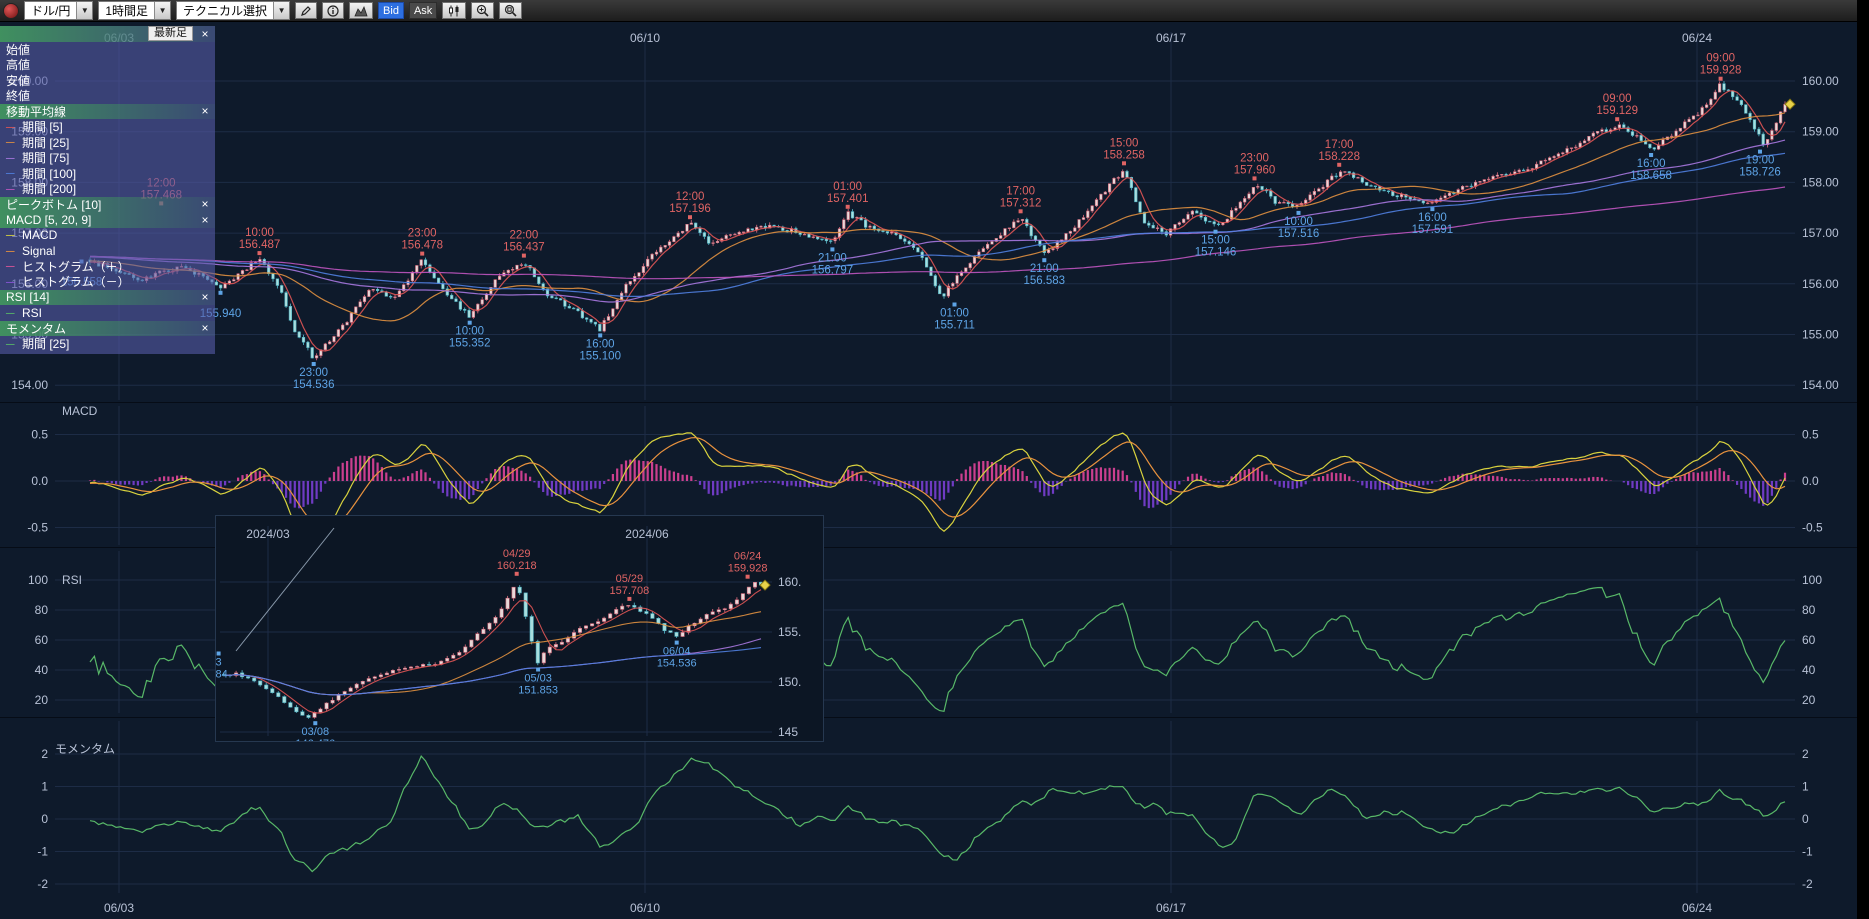  What do you see at coordinates (1299, 234) in the screenshot?
I see `svg-text: 157.516` at bounding box center [1299, 234].